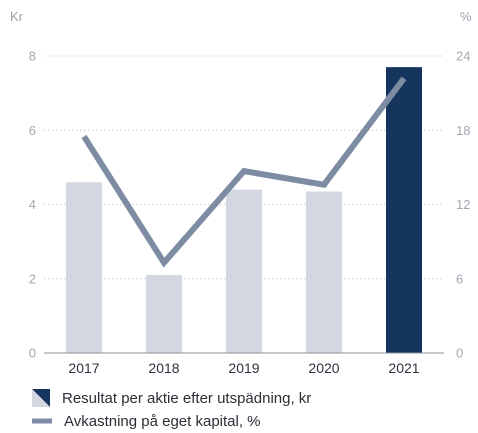 The image size is (478, 433). I want to click on right-tick-label: 24, so click(463, 56).